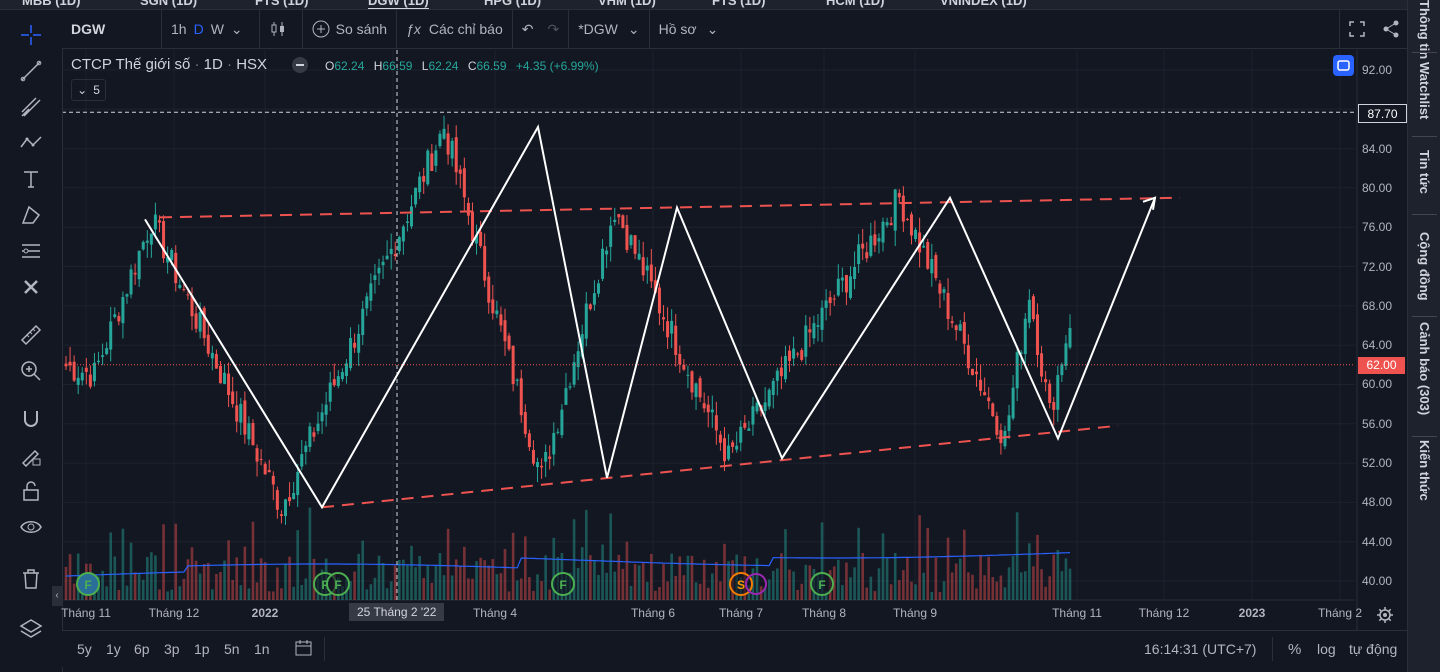  Describe the element at coordinates (217, 29) in the screenshot. I see `interval-w: W` at that location.